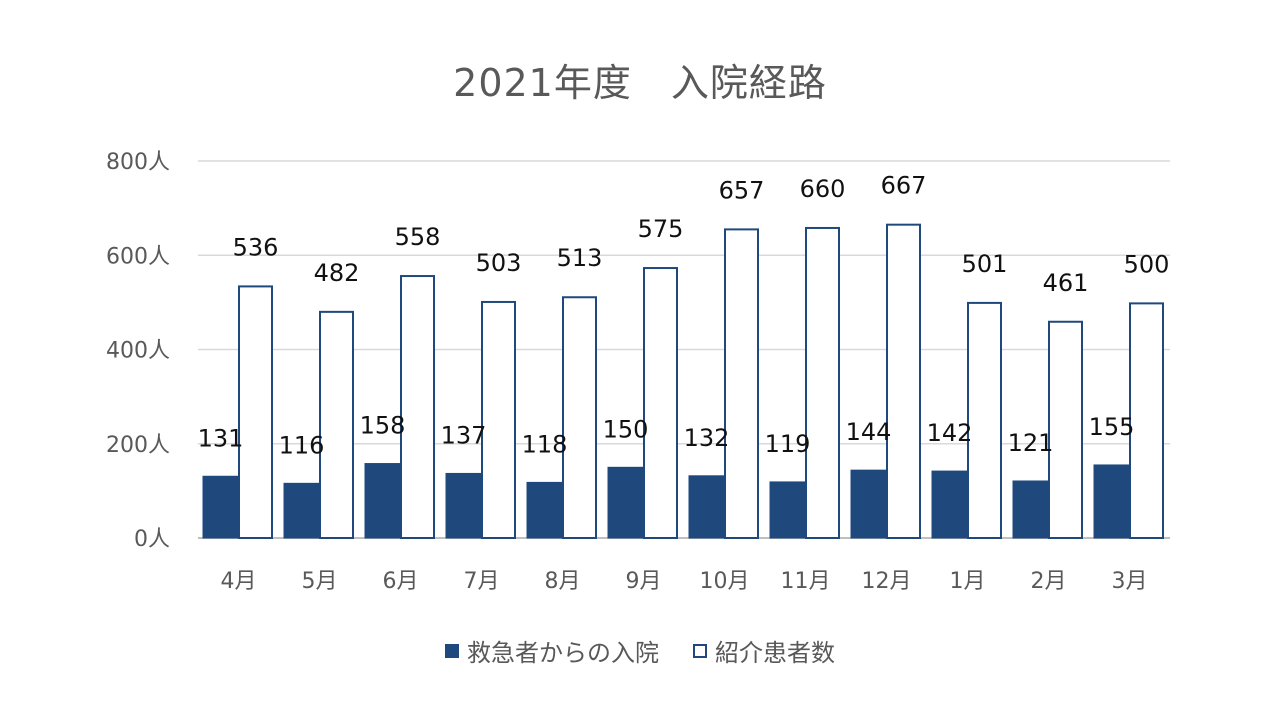  What do you see at coordinates (580, 258) in the screenshot?
I see `data-label-series-2: 513` at bounding box center [580, 258].